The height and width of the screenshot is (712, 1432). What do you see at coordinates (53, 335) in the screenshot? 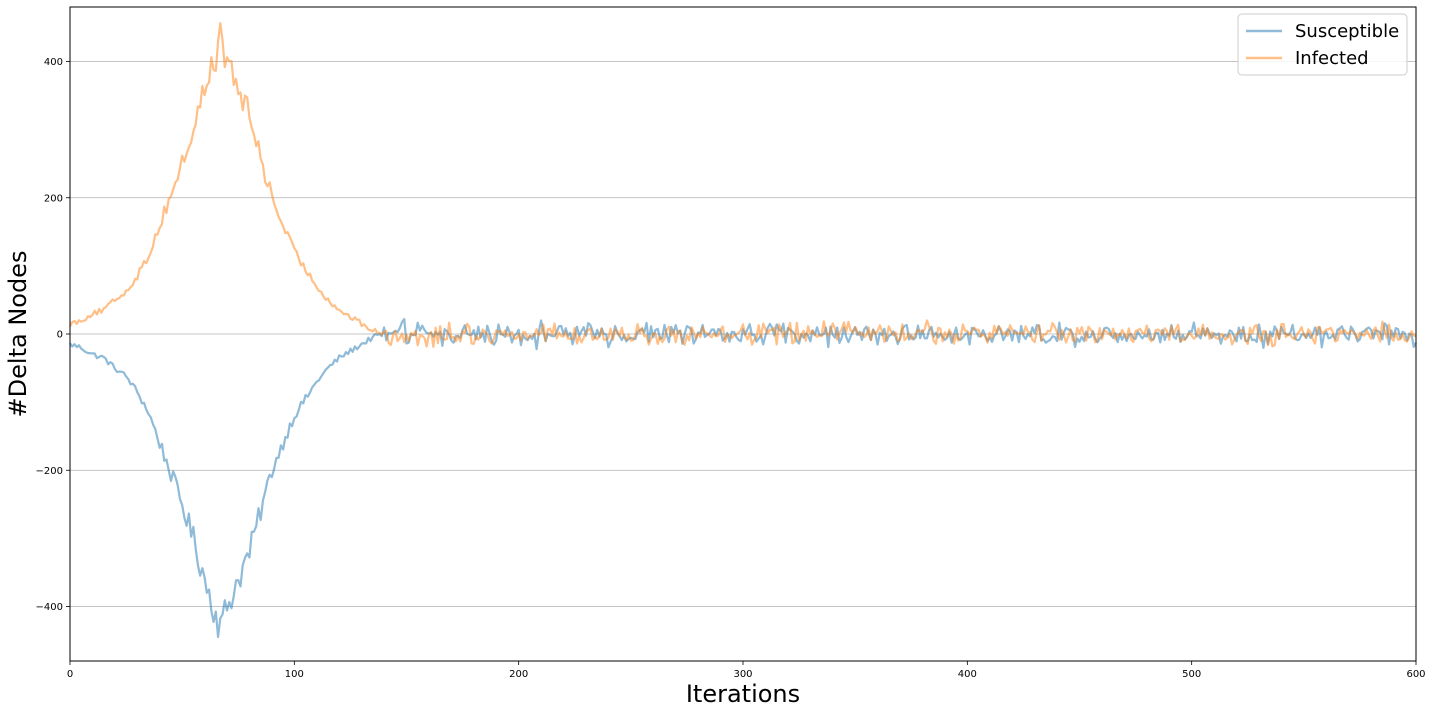
I see `y-axis: −400 −200 0 200 400` at bounding box center [53, 335].